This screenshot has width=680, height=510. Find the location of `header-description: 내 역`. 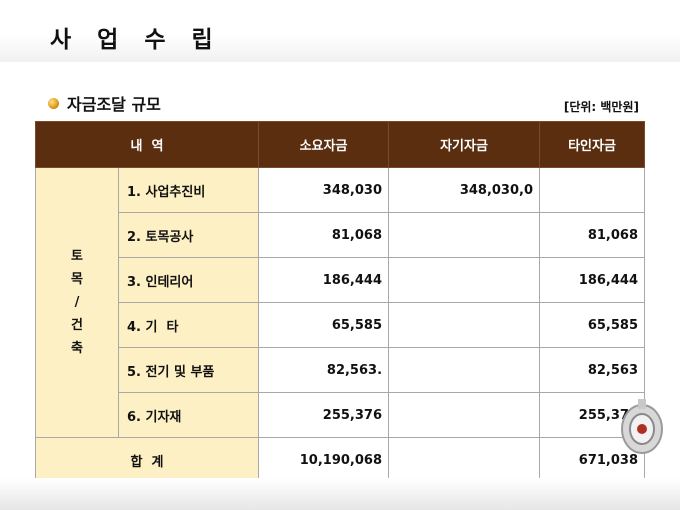

header-description: 내 역 is located at coordinates (147, 144).